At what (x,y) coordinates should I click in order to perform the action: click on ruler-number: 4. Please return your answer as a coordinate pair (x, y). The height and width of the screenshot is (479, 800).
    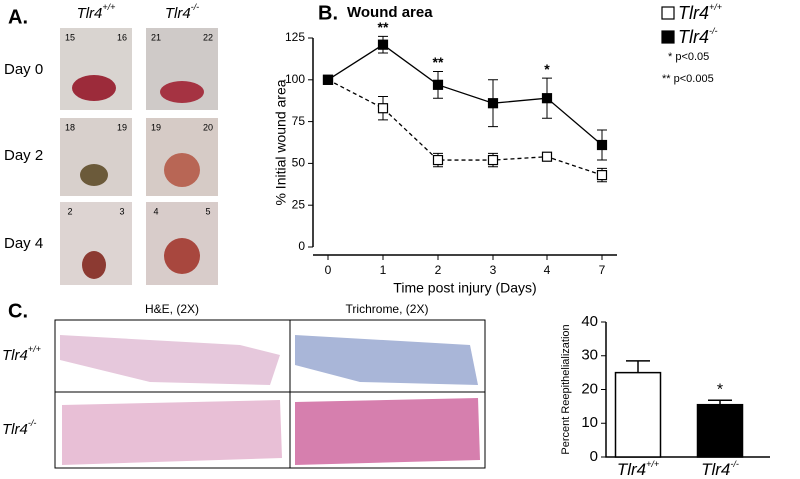
    Looking at the image, I should click on (155, 211).